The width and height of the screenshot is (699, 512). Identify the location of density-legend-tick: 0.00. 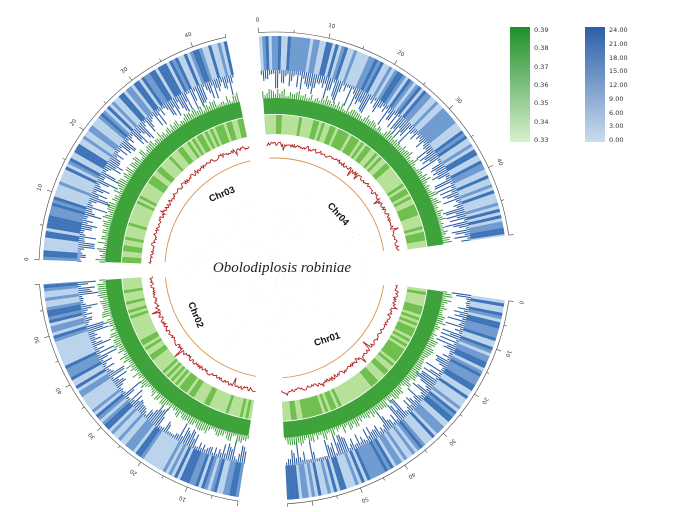
(616, 140).